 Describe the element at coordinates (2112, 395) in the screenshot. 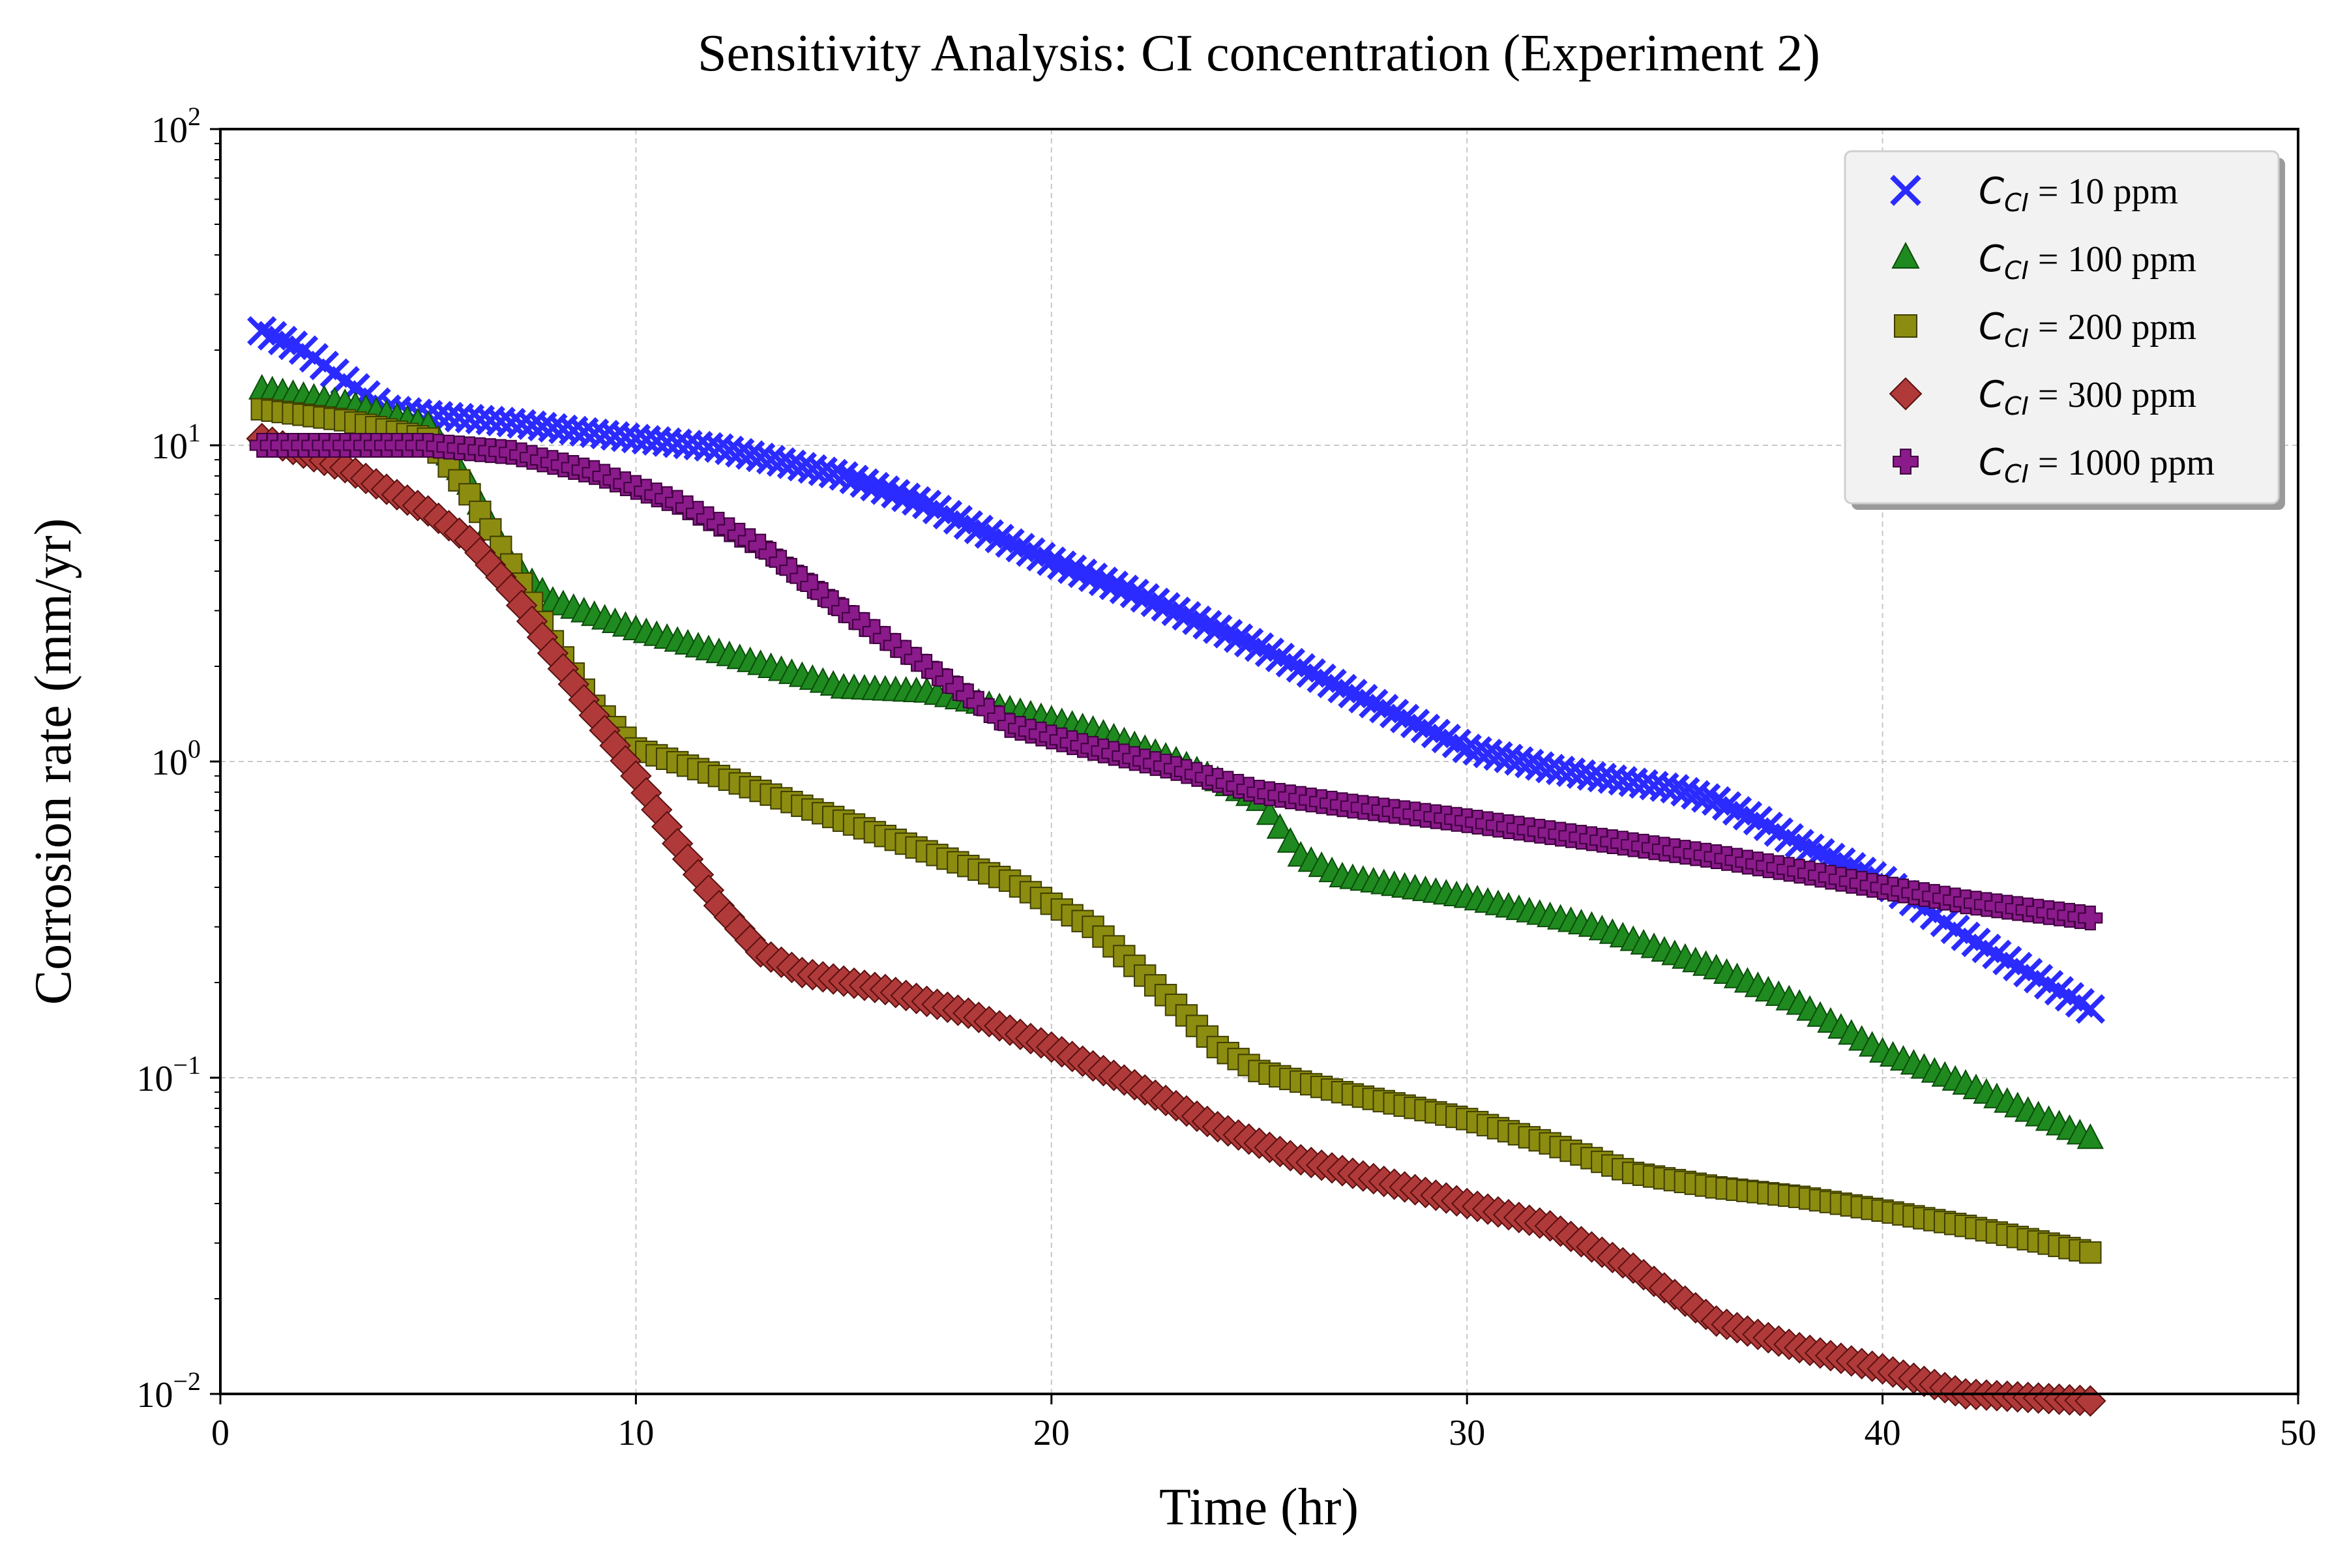

I see `legend-text: = 300 ppm` at that location.